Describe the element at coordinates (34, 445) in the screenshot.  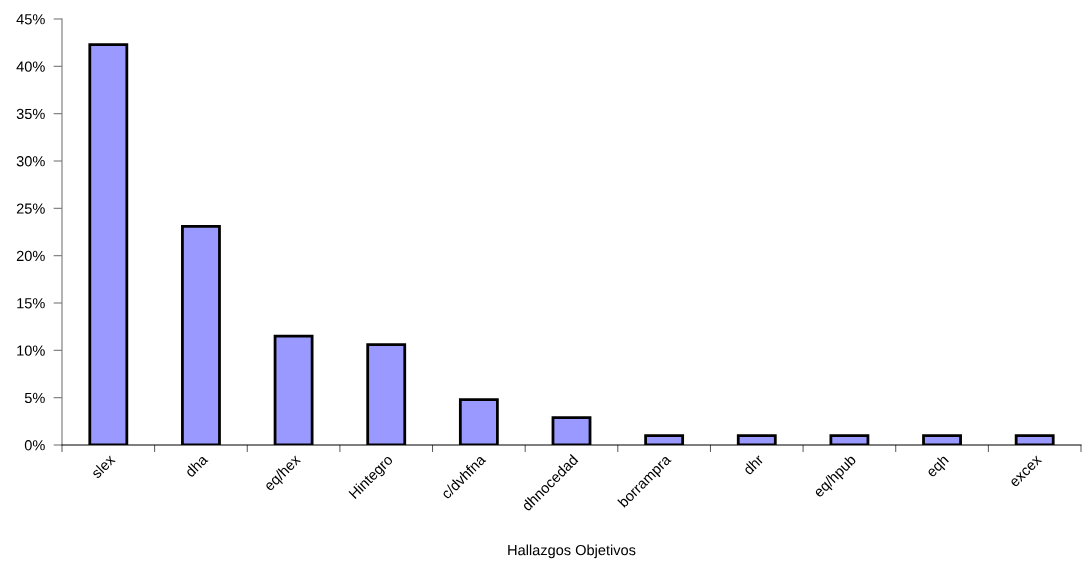
I see `y-tick-label: 0%` at that location.